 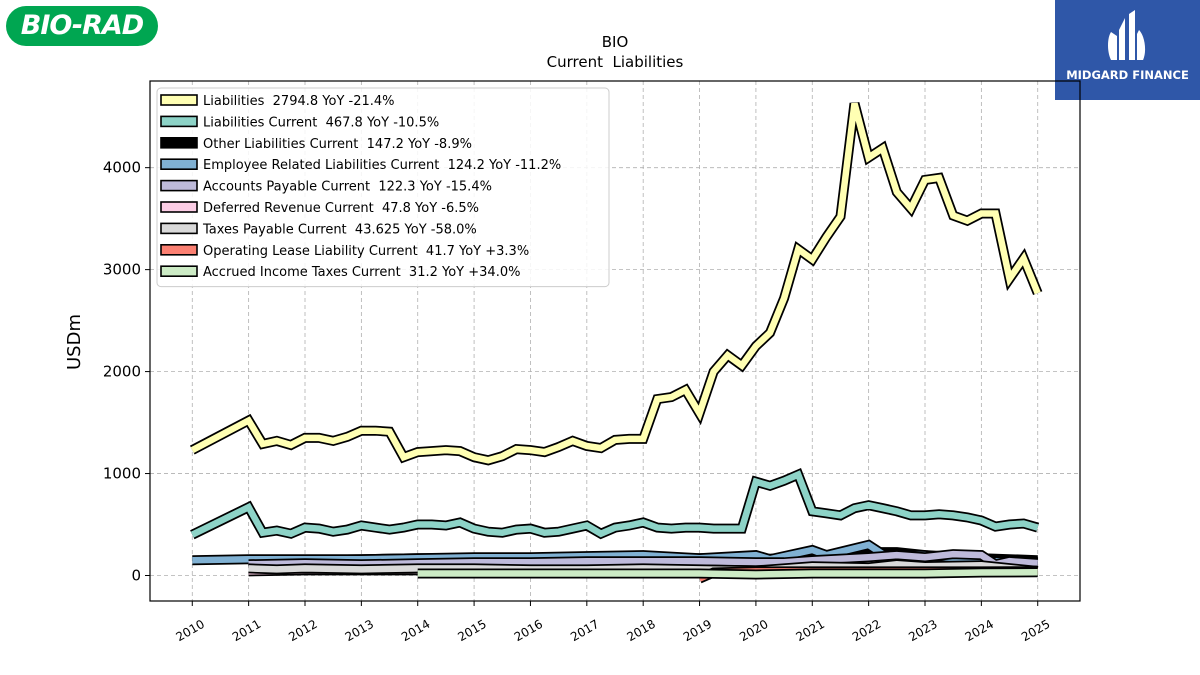 What do you see at coordinates (979, 630) in the screenshot?
I see `x-tick-label: 2024` at bounding box center [979, 630].